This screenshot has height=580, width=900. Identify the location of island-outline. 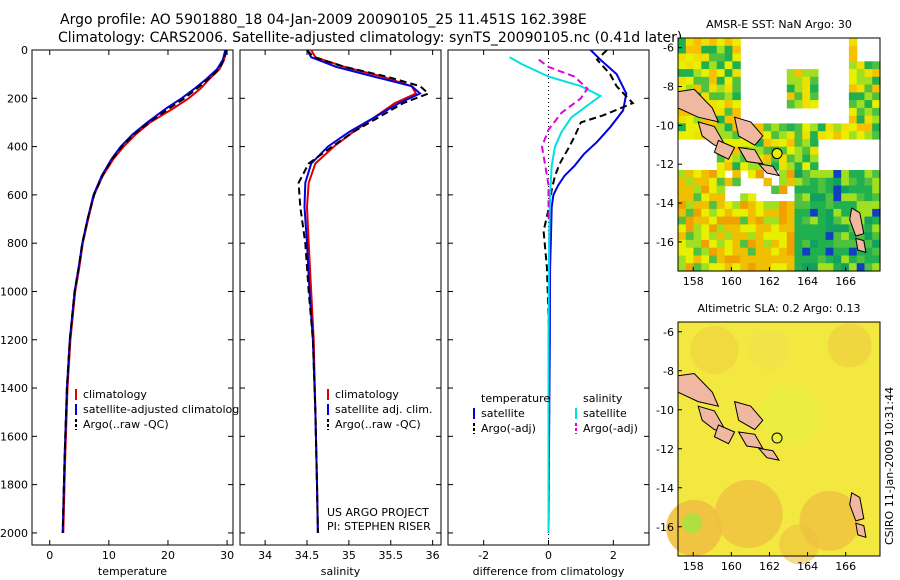
(769, 454).